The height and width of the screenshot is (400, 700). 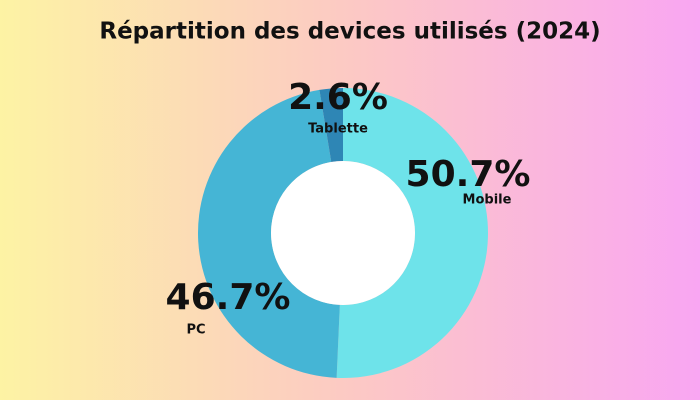 I want to click on value-label: 46.7%, so click(x=228, y=297).